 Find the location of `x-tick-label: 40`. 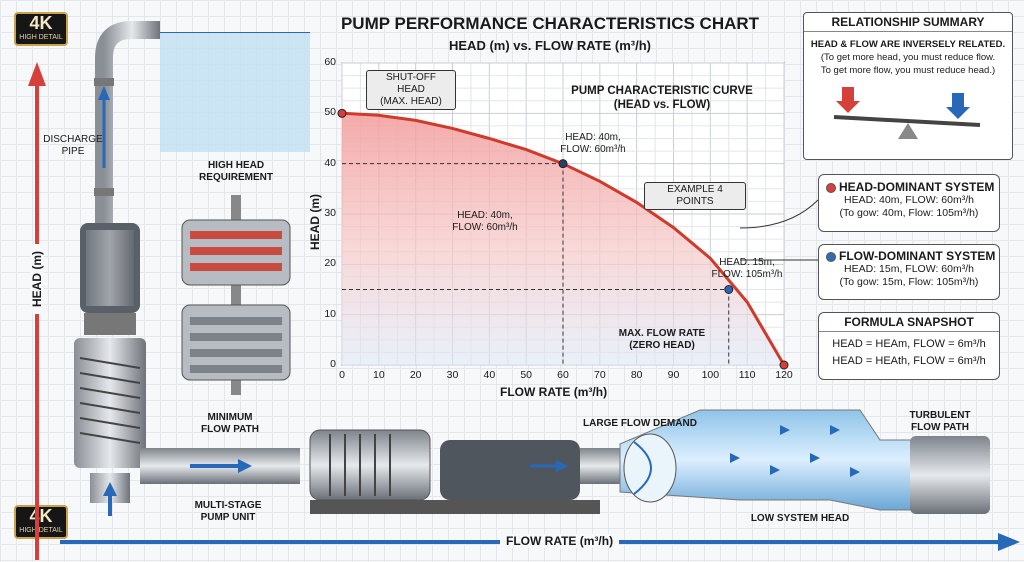

x-tick-label: 40 is located at coordinates (489, 375).